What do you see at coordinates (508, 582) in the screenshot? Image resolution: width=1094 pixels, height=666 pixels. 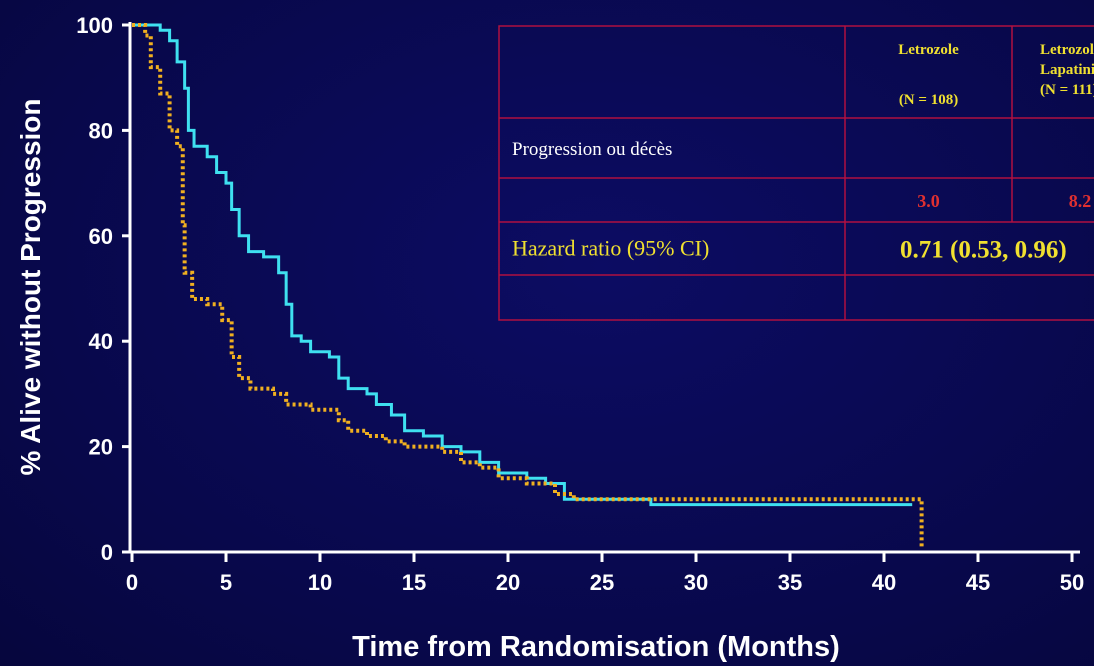 I see `x-tick-label: 20` at bounding box center [508, 582].